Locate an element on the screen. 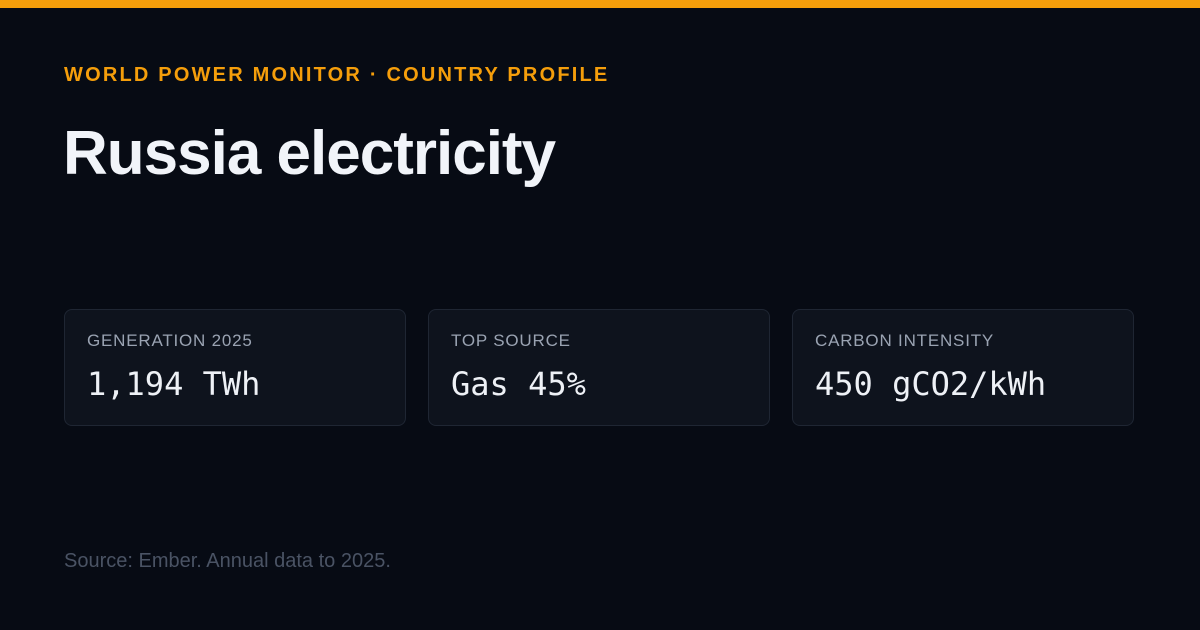  kicker: WORLD POWER MONITOR · COUNTRY PROFILE is located at coordinates (337, 75).